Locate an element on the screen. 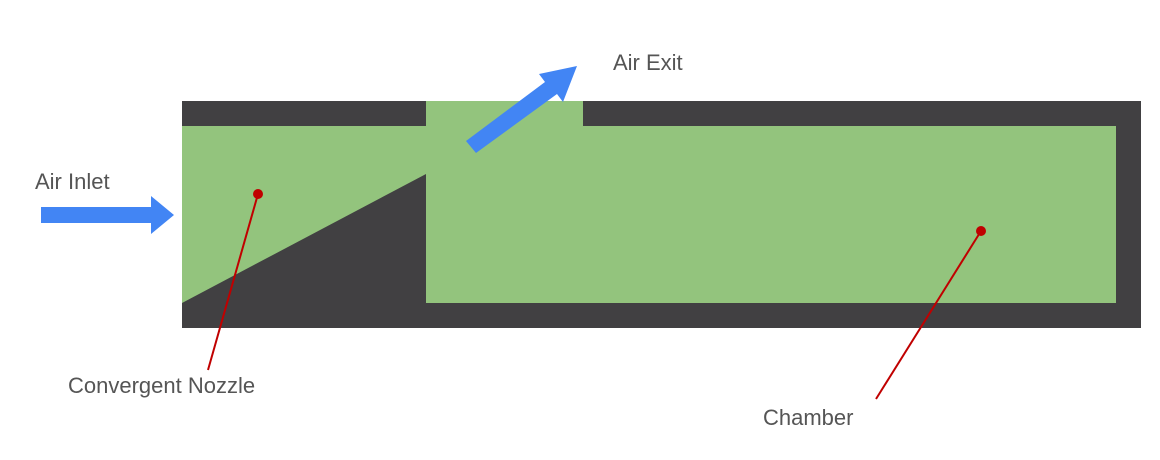 Image resolution: width=1160 pixels, height=460 pixels. air-exit-arrow is located at coordinates (521, 109).